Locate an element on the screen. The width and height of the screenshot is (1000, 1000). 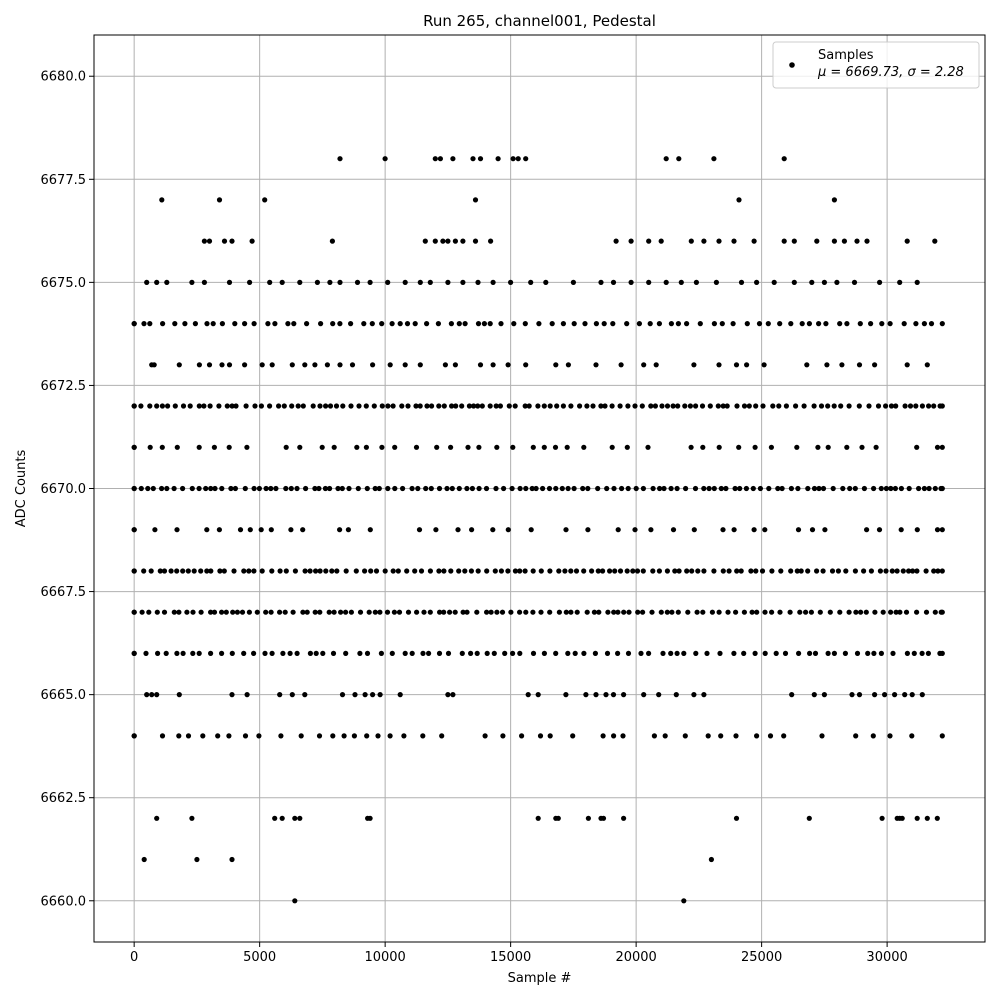
y-tick-label: 6670.0 is located at coordinates (64, 489).